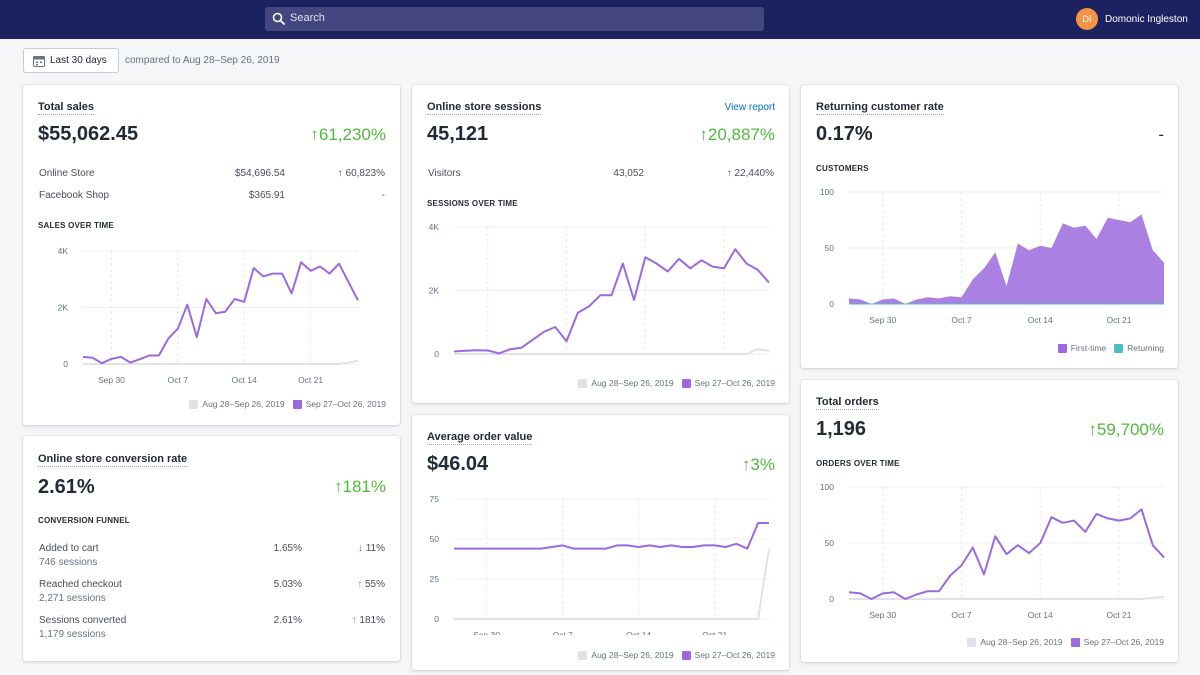 The image size is (1200, 675). What do you see at coordinates (1006, 554) in the screenshot?
I see `series-line-current` at bounding box center [1006, 554].